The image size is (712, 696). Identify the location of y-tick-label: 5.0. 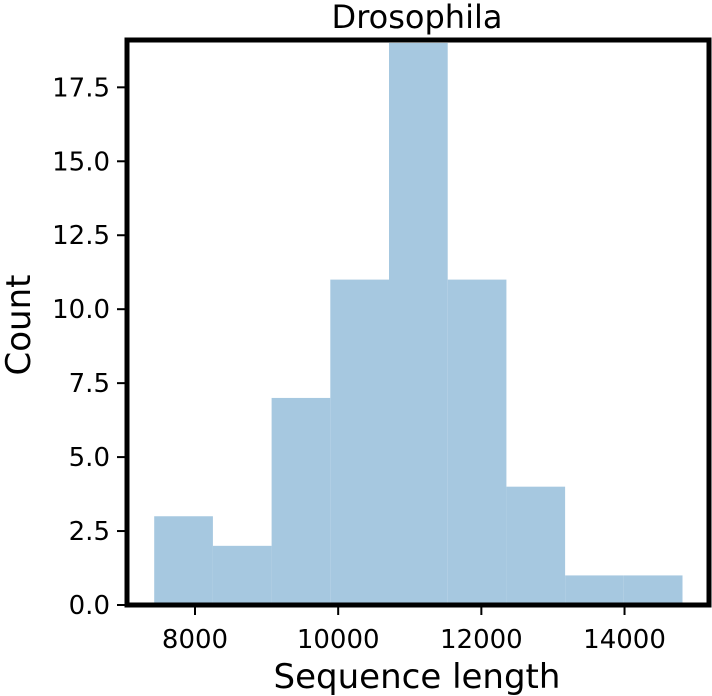
(89, 458).